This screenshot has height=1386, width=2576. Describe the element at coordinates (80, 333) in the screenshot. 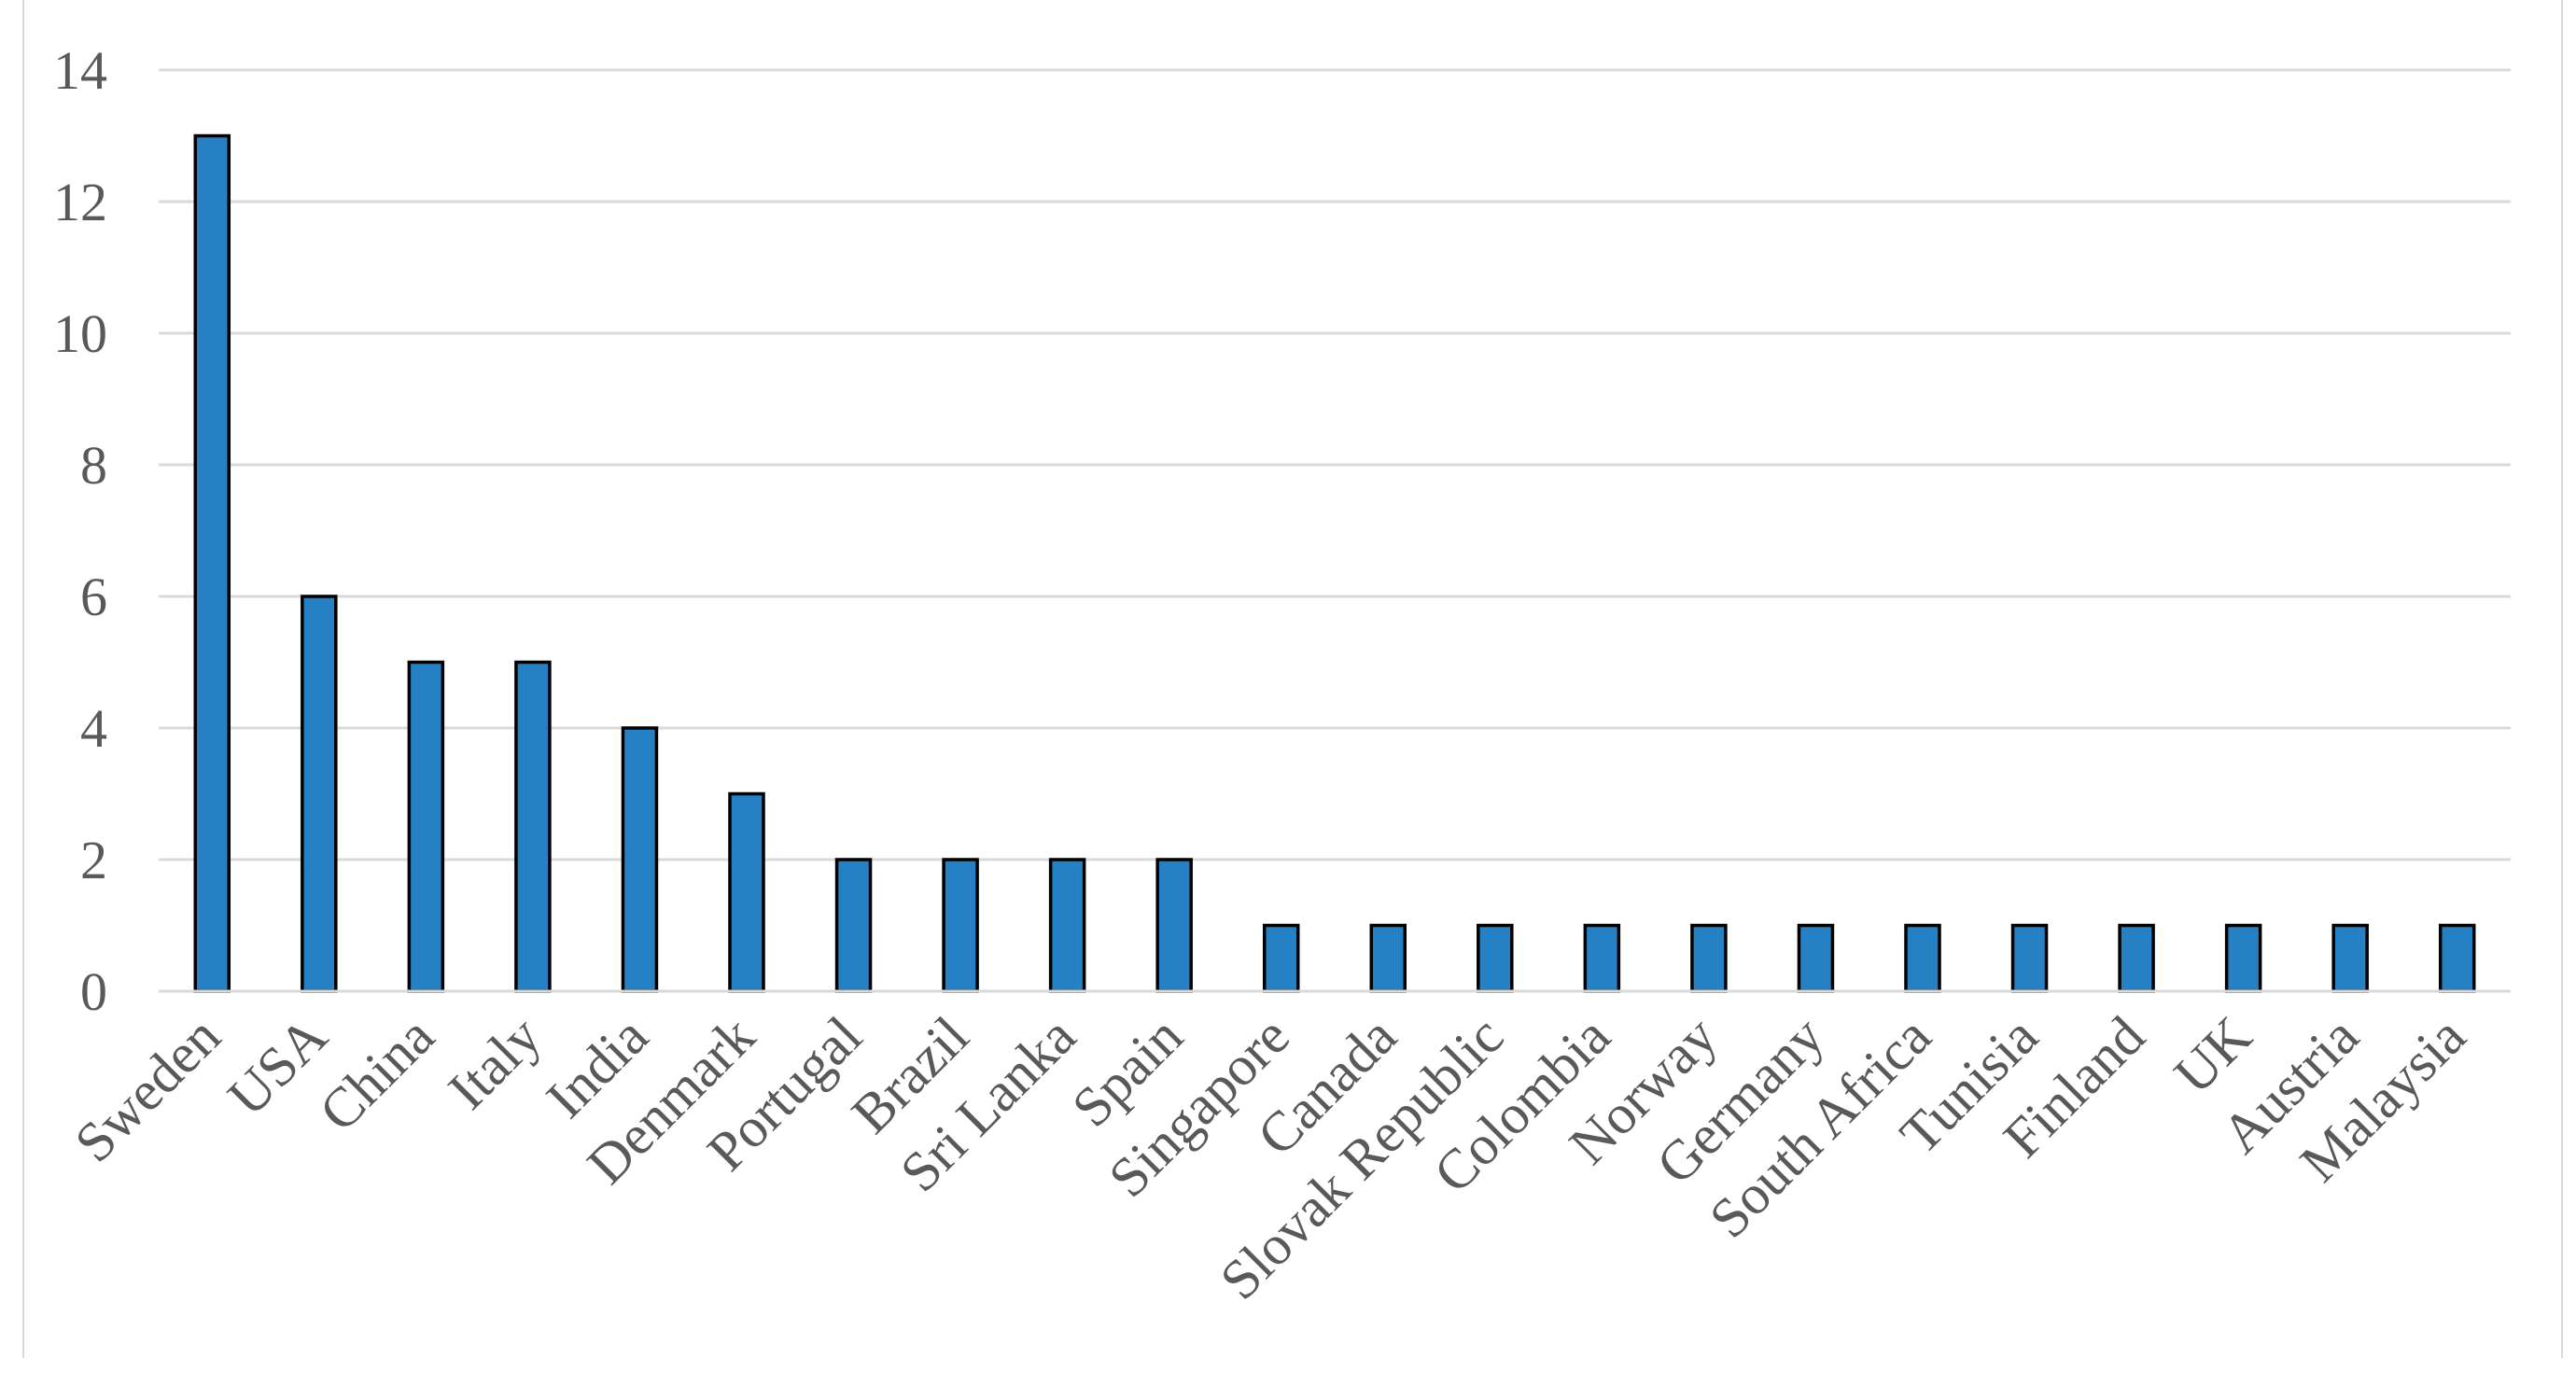

I see `y-tick-label: 10` at that location.